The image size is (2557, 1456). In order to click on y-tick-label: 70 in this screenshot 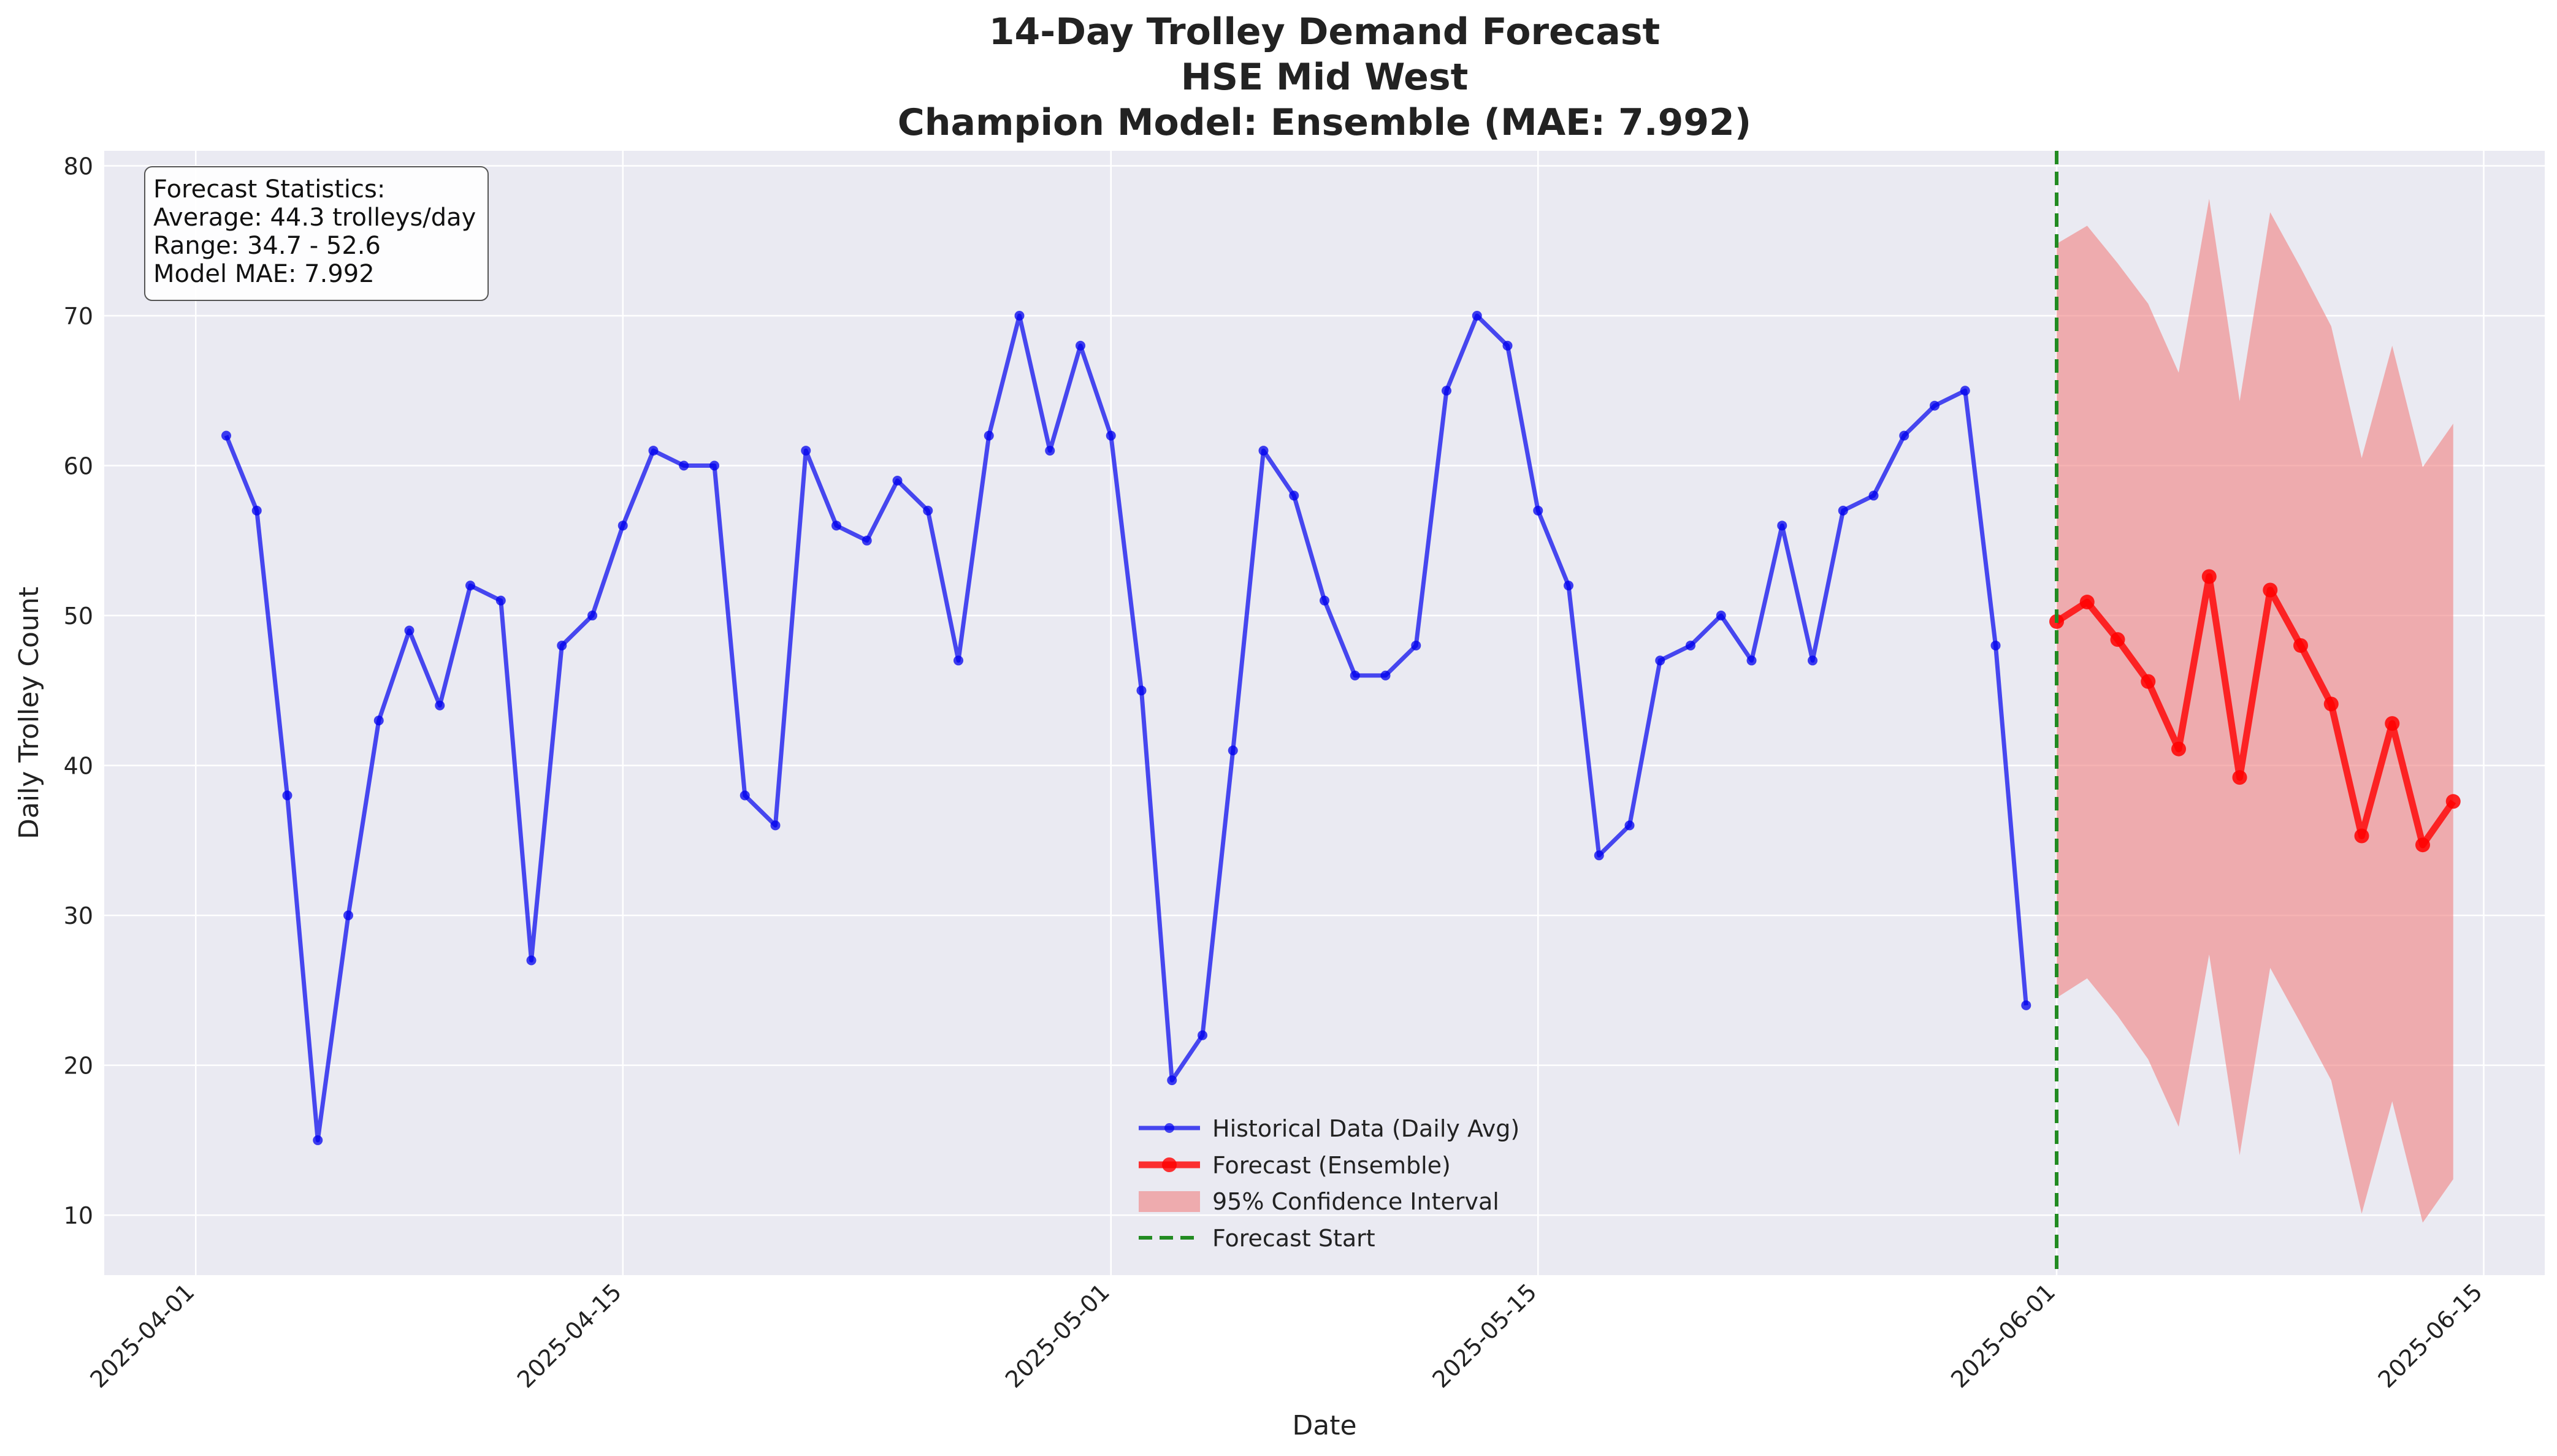, I will do `click(79, 316)`.